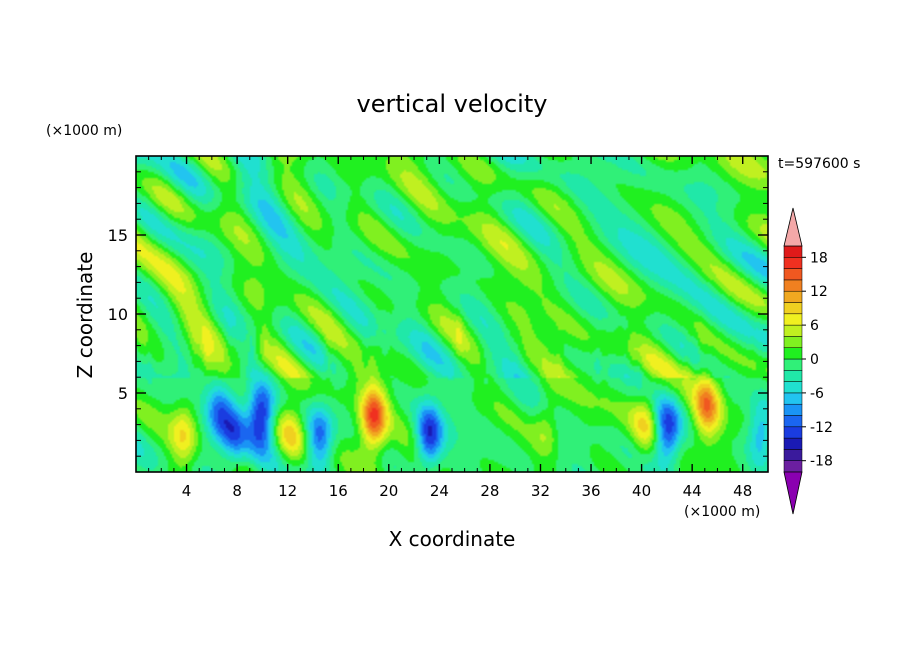 This screenshot has width=904, height=654. I want to click on x-tick-label: 32, so click(540, 491).